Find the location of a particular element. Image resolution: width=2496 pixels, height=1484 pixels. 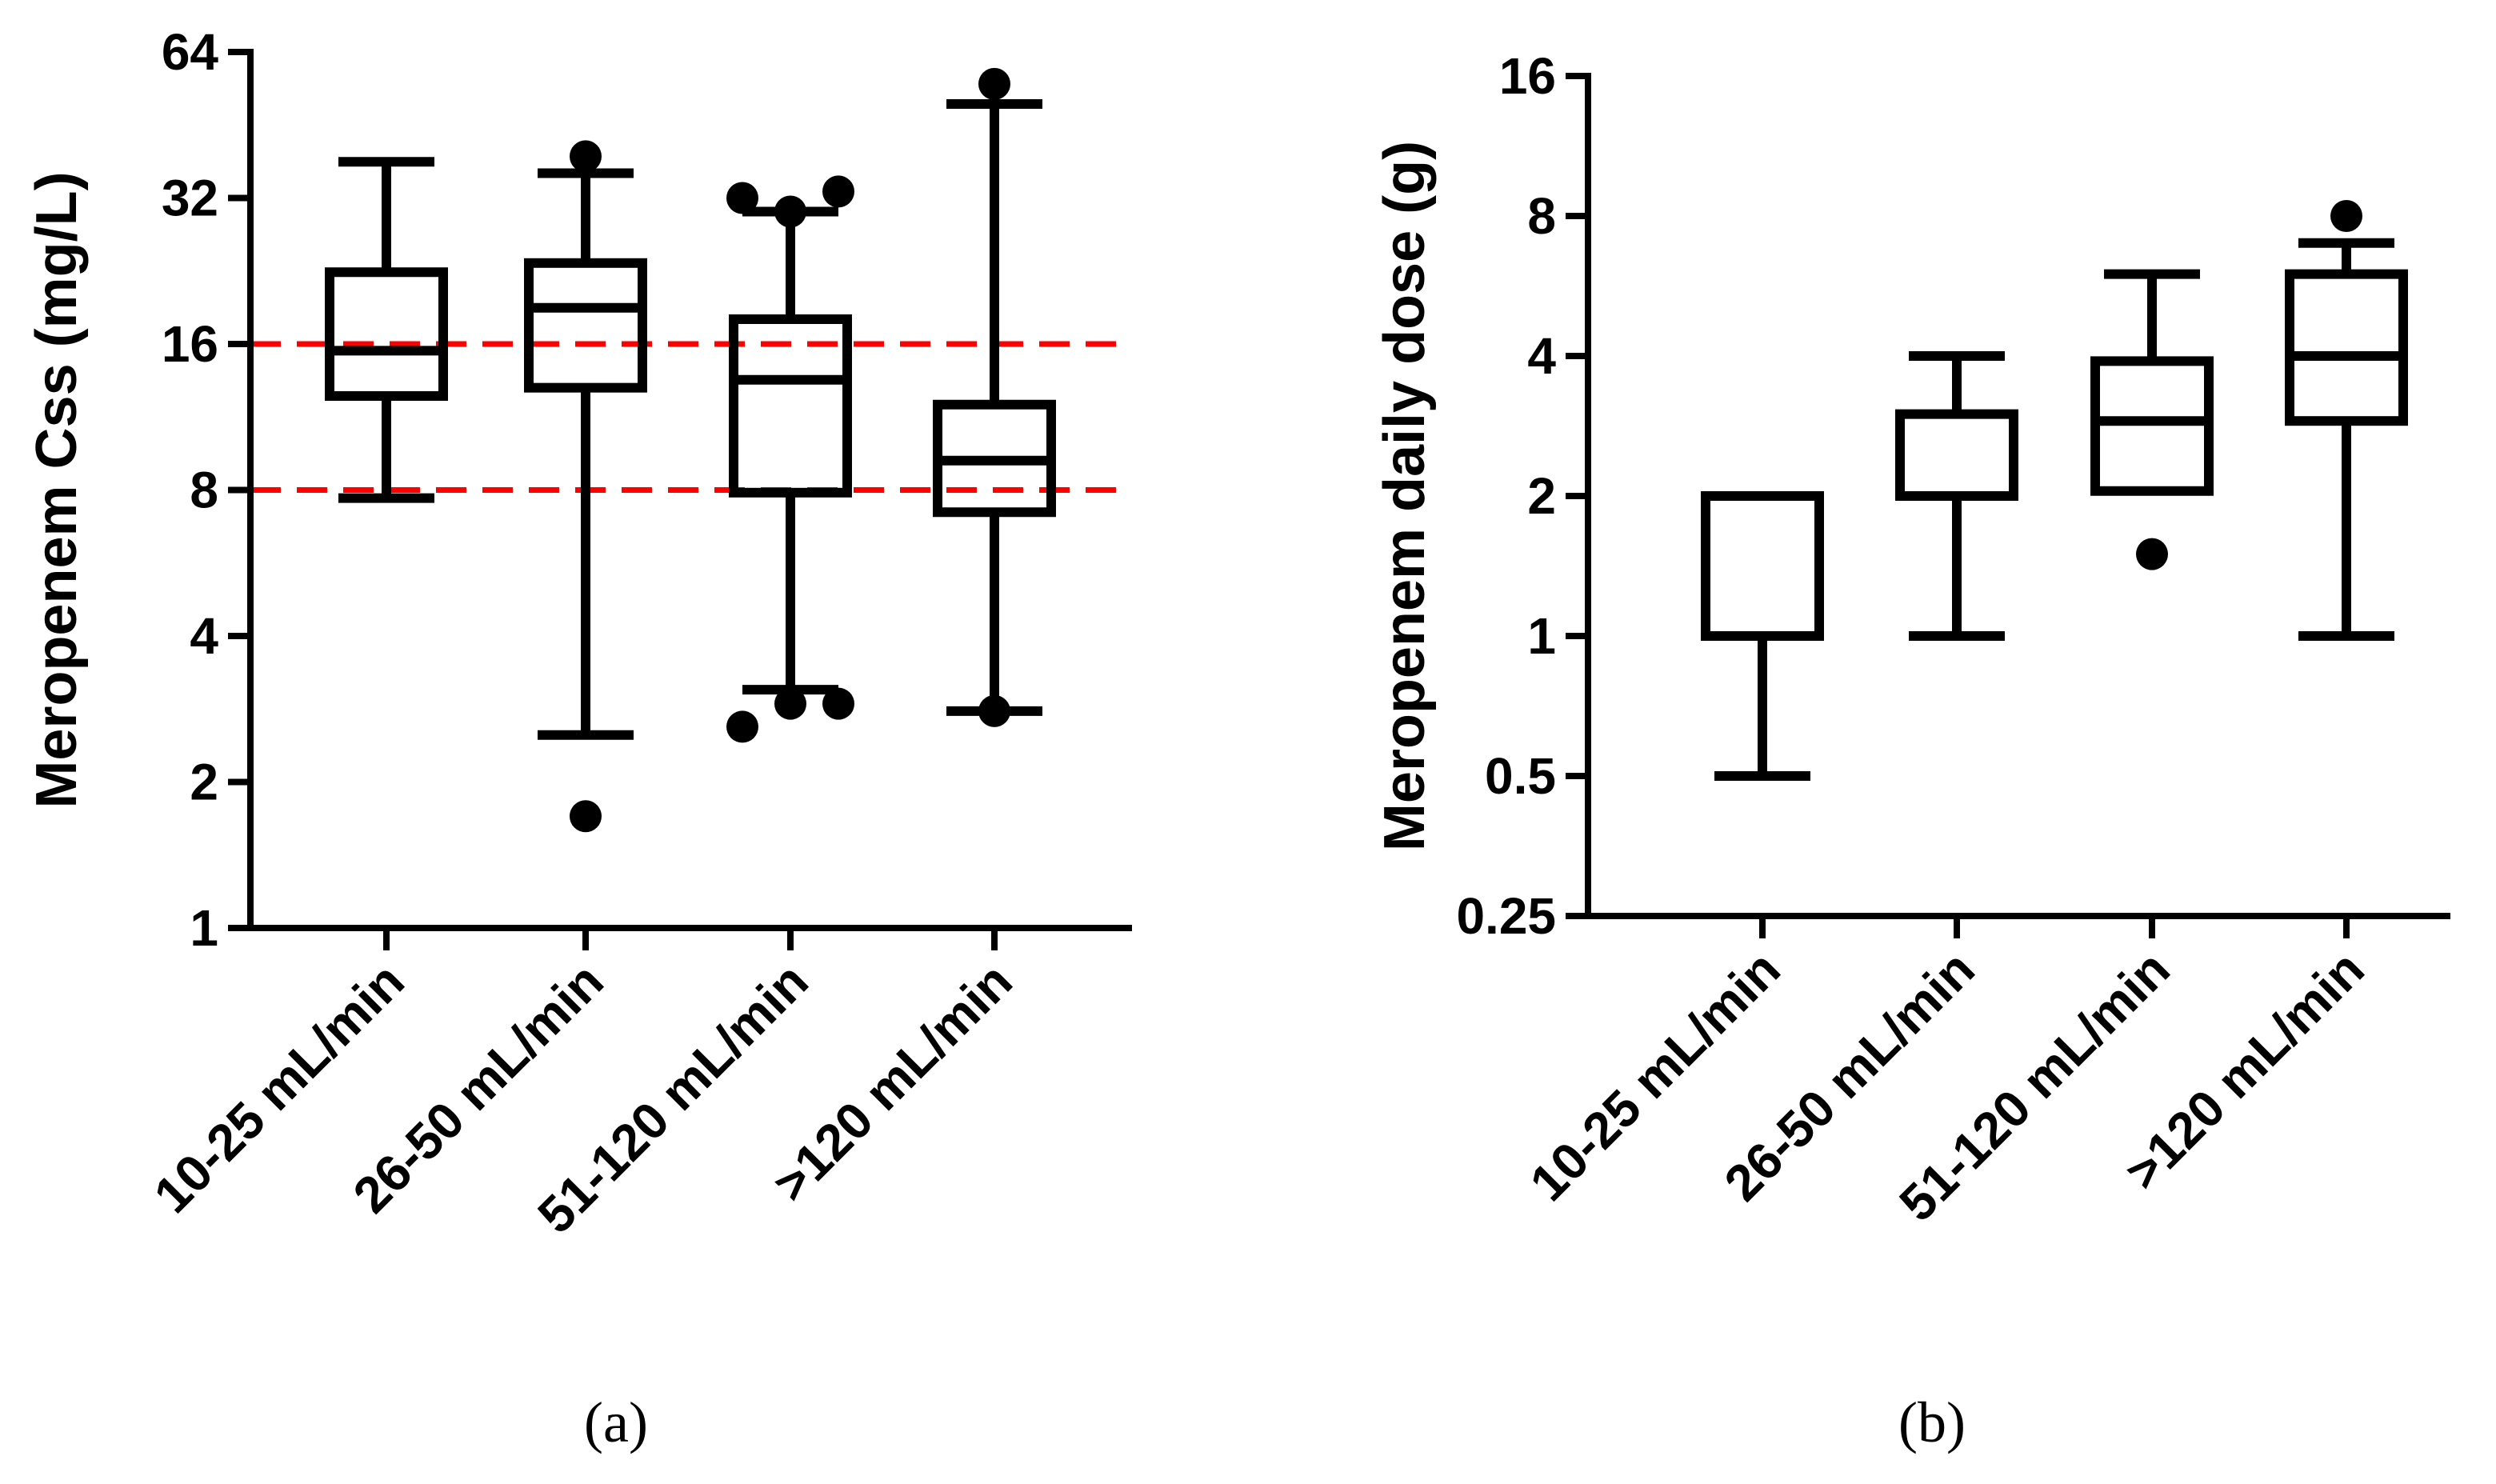

y-axis-title: Meropenem daily dose (g) is located at coordinates (1405, 496).